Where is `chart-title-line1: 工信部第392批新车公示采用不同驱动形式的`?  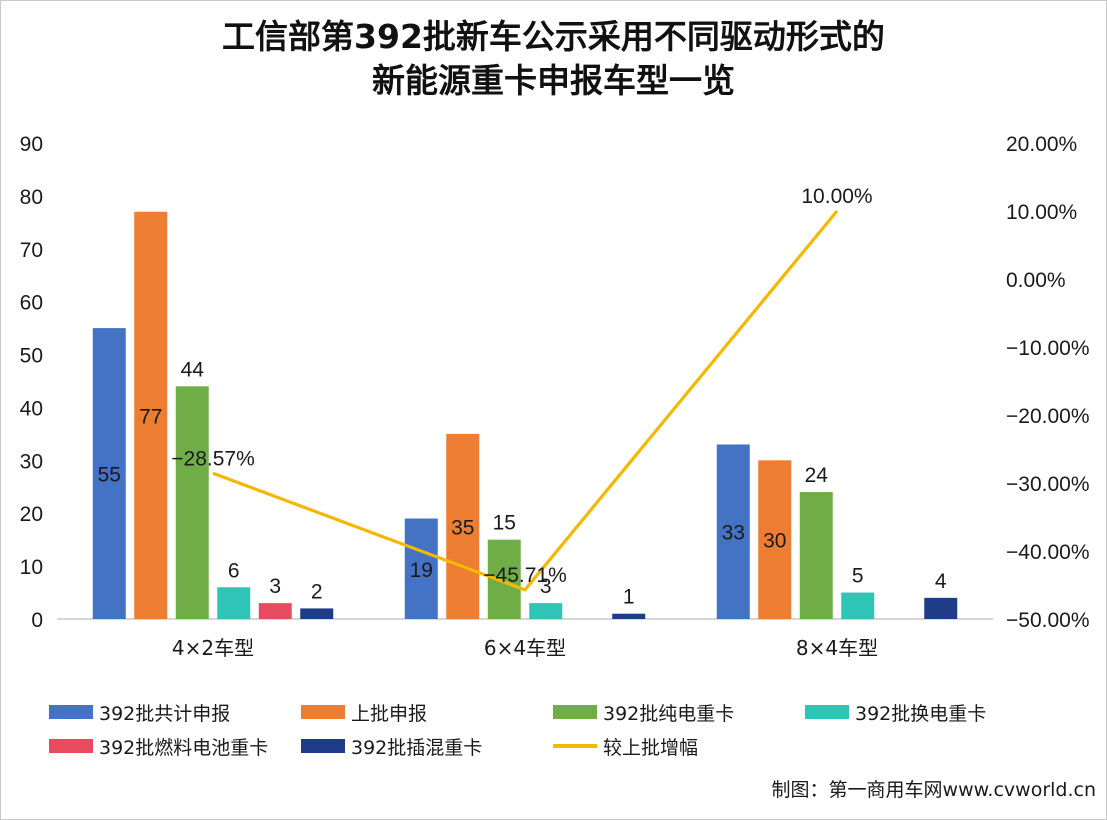 chart-title-line1: 工信部第392批新车公示采用不同驱动形式的 is located at coordinates (553, 36).